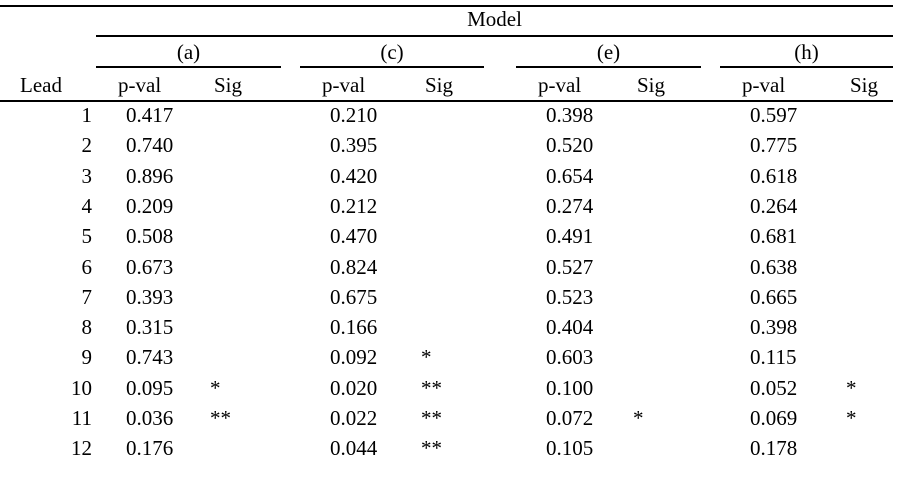  What do you see at coordinates (354, 448) in the screenshot?
I see `pval-cell: 0.044` at bounding box center [354, 448].